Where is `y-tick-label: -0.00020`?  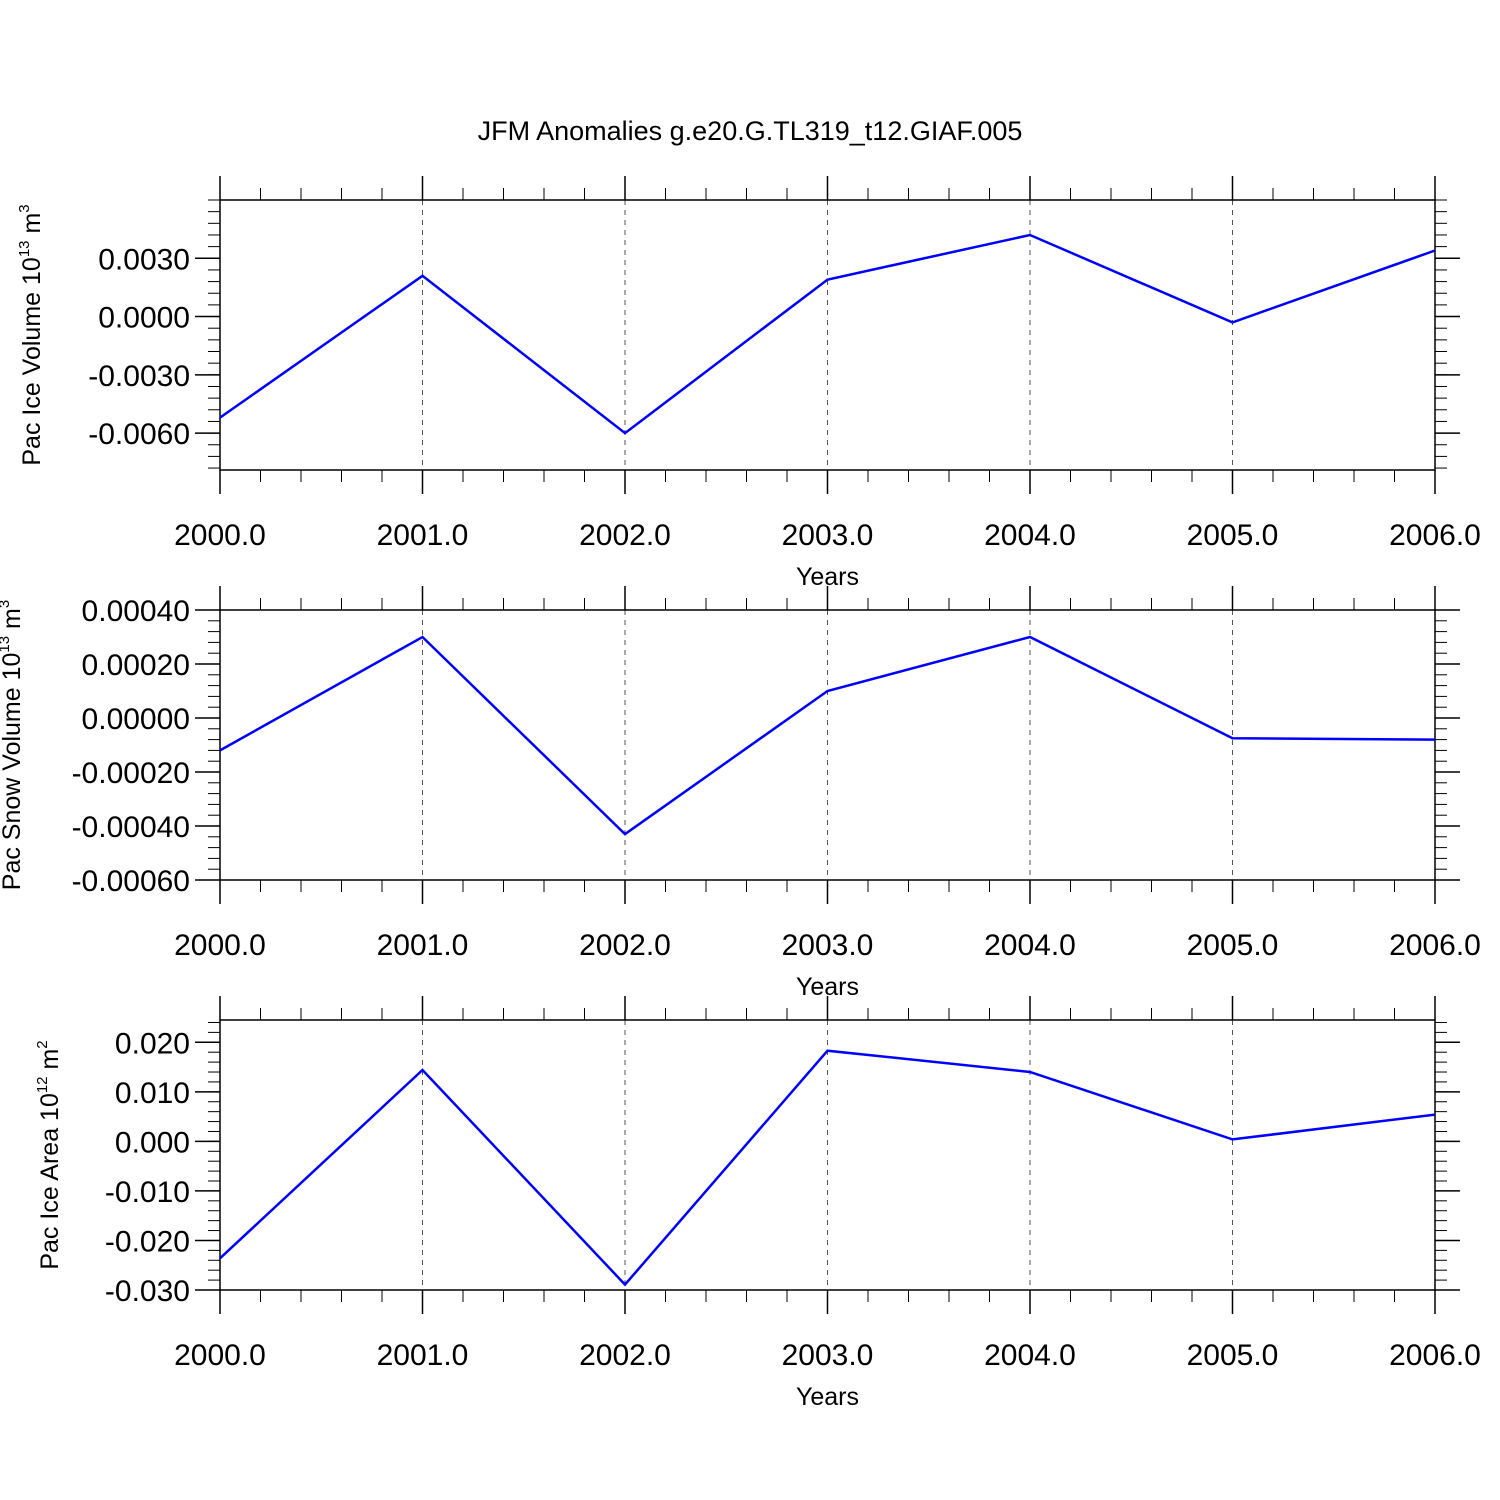 y-tick-label: -0.00020 is located at coordinates (131, 773).